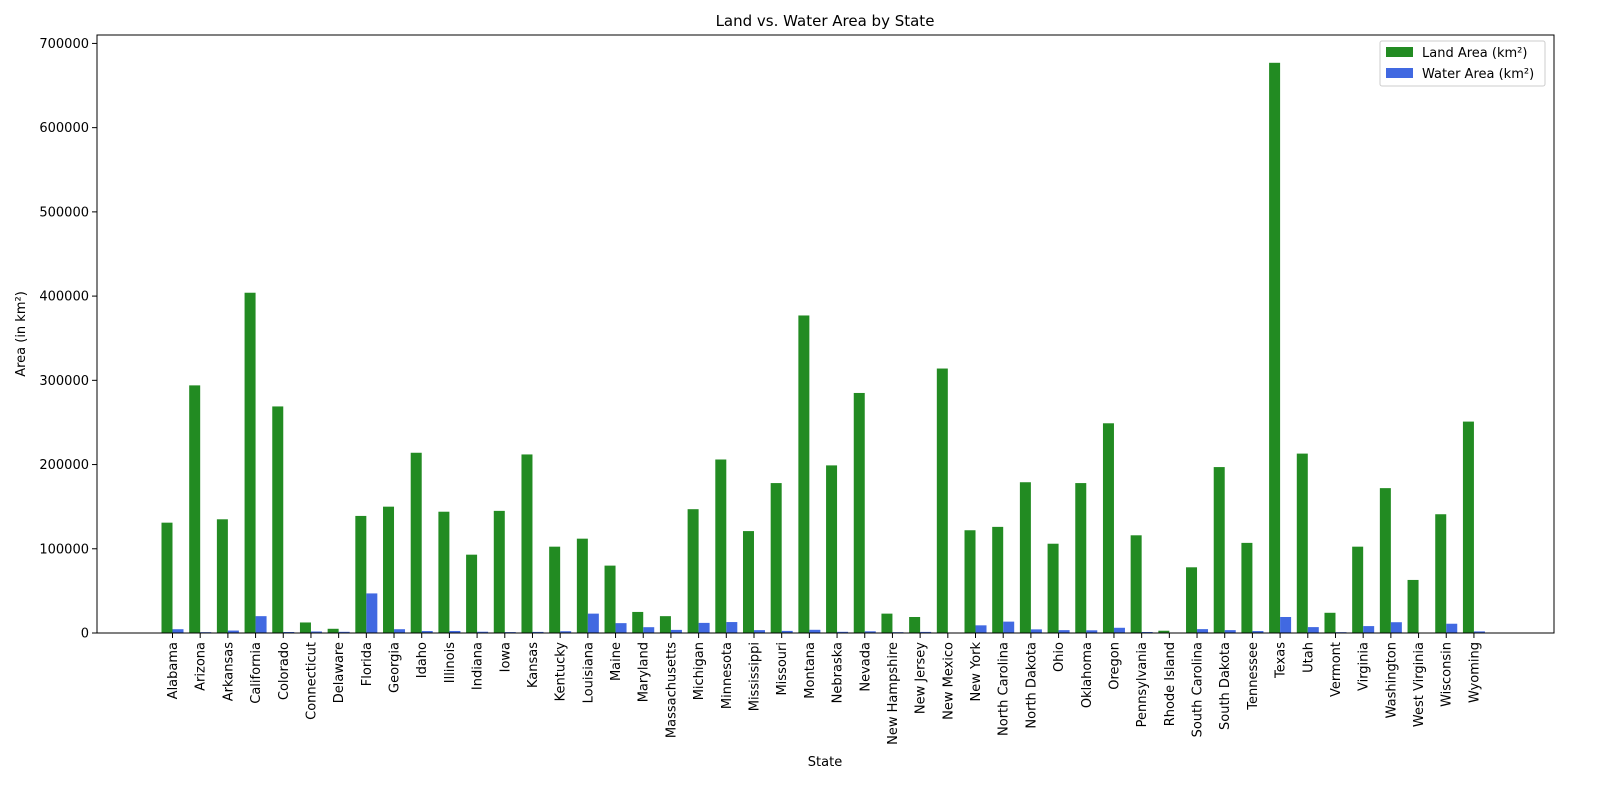  What do you see at coordinates (1036, 631) in the screenshot?
I see `water-bar-north-dakota` at bounding box center [1036, 631].